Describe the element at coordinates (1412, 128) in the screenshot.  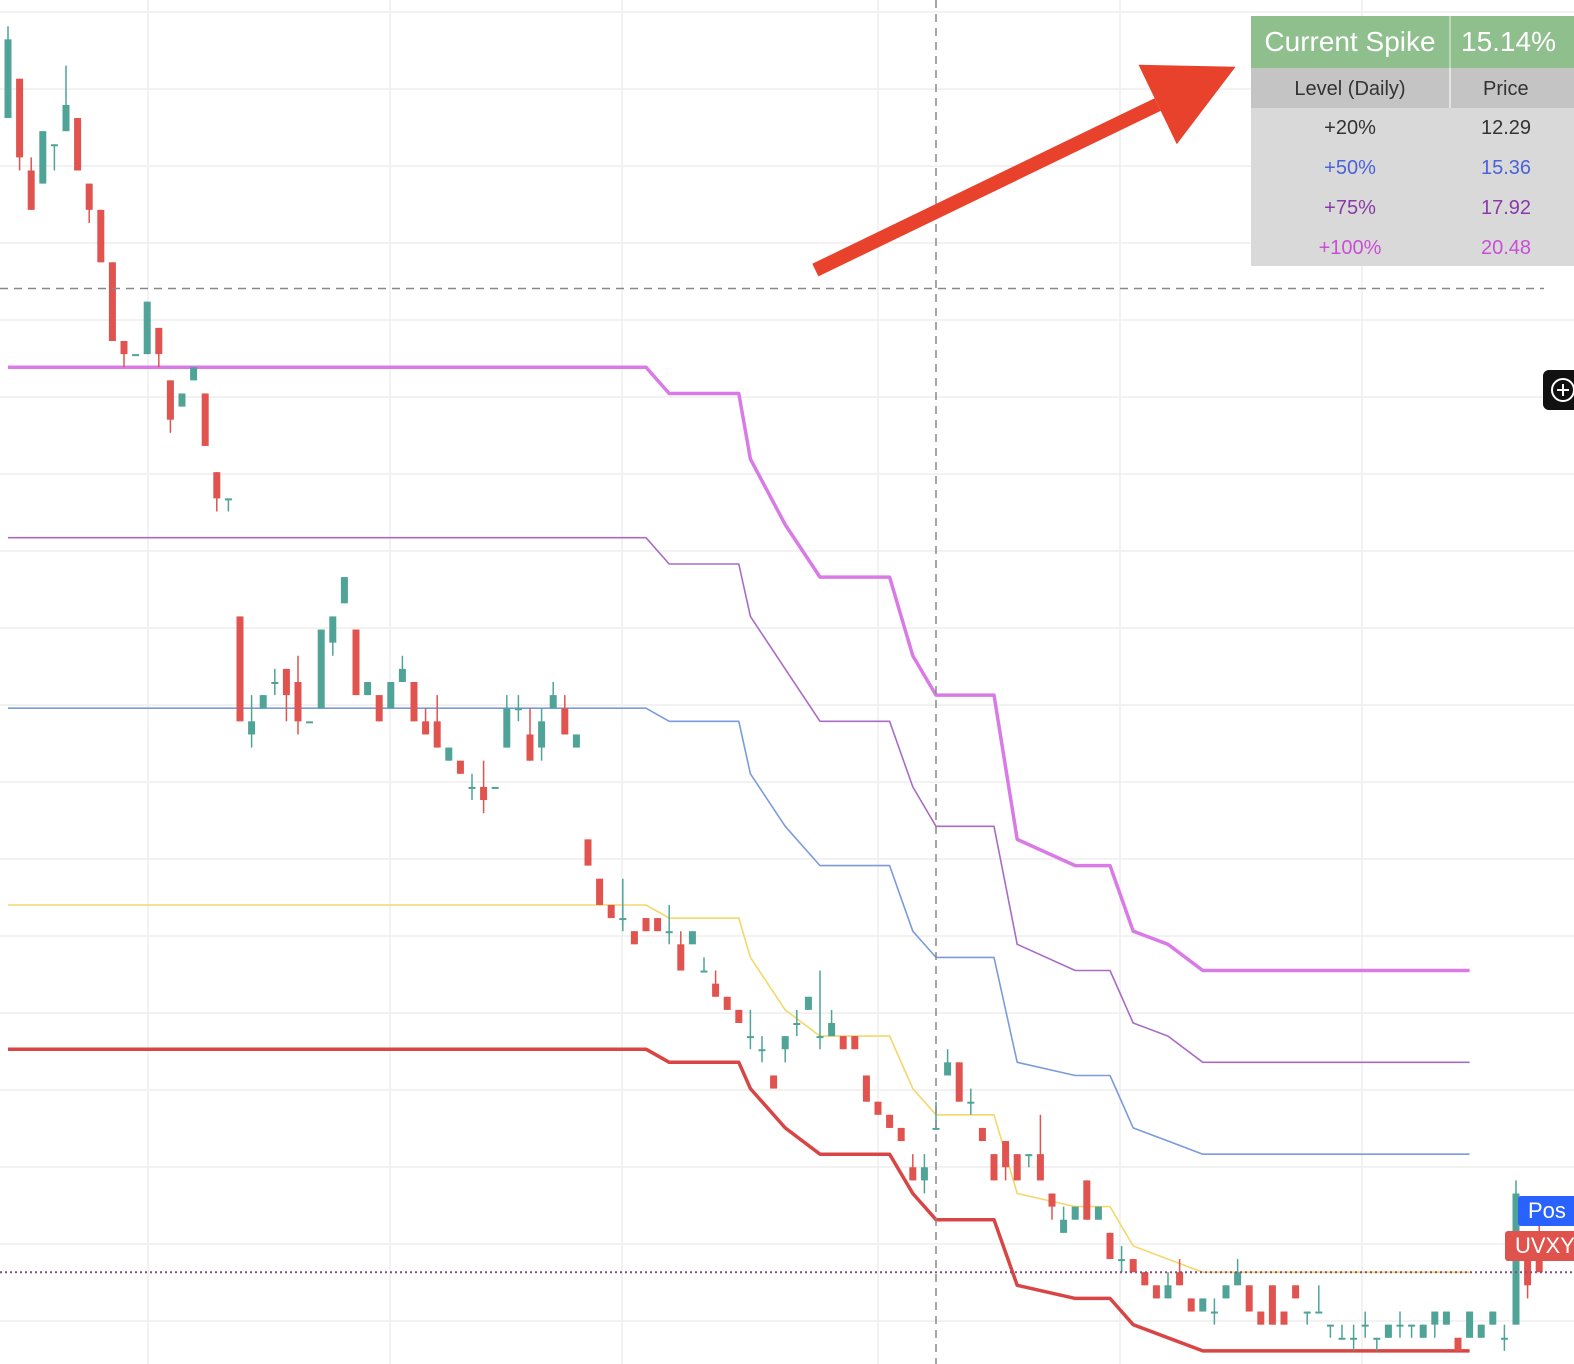
I see `table-row: +20% 12.29` at that location.